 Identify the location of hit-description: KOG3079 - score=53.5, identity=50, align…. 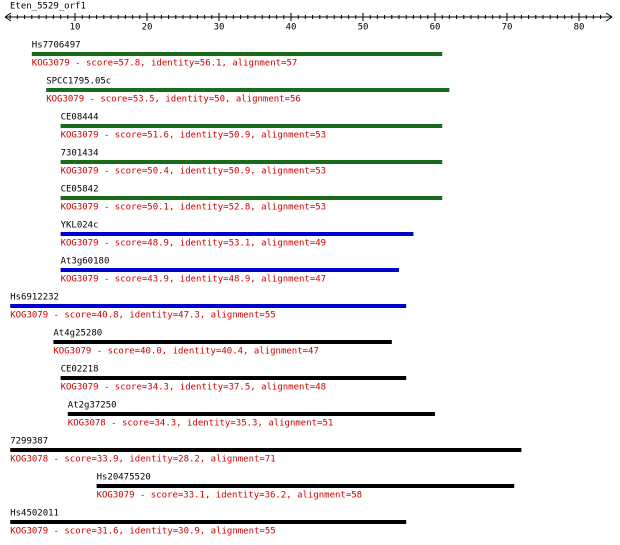
(173, 100).